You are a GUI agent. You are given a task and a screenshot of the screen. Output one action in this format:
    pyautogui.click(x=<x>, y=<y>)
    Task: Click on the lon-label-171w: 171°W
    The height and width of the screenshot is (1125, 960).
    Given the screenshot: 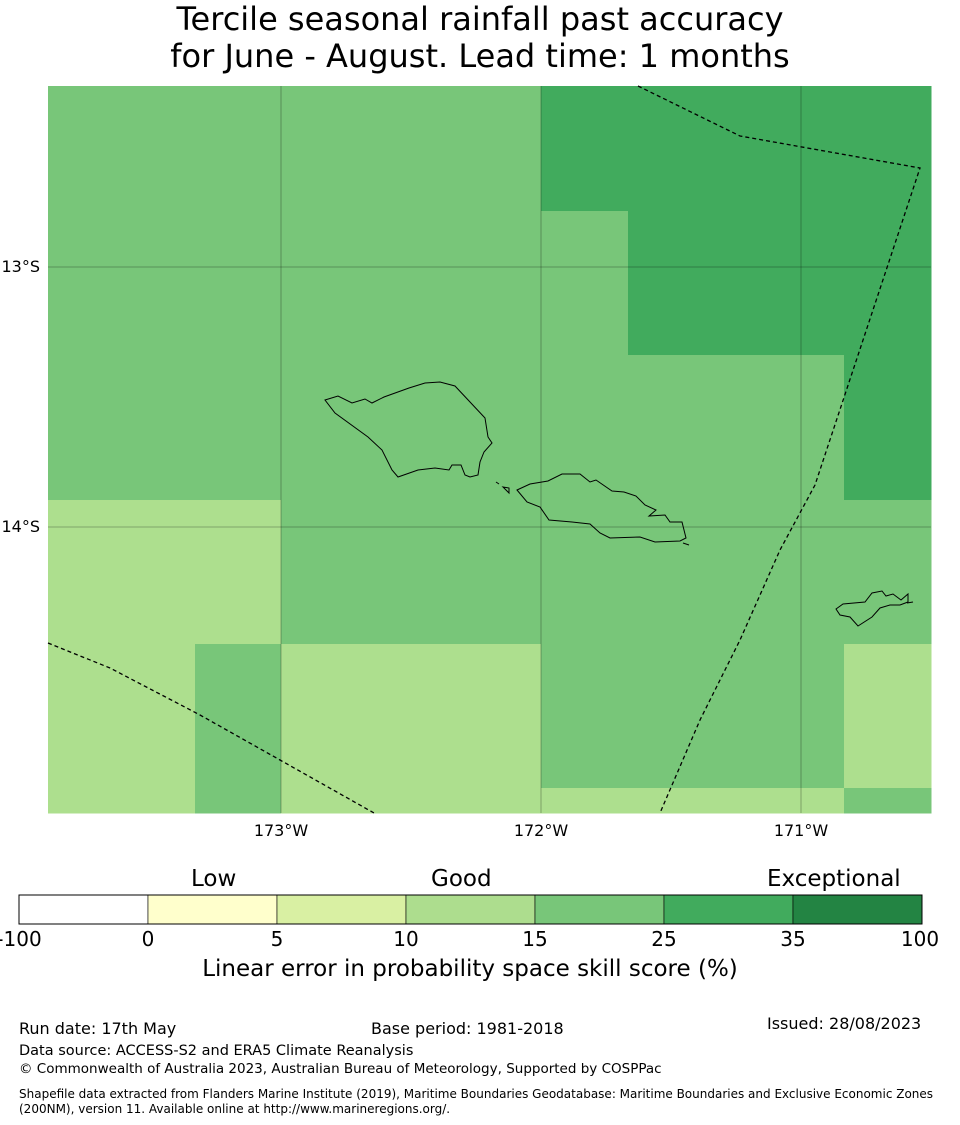 What is the action you would take?
    pyautogui.click(x=801, y=830)
    